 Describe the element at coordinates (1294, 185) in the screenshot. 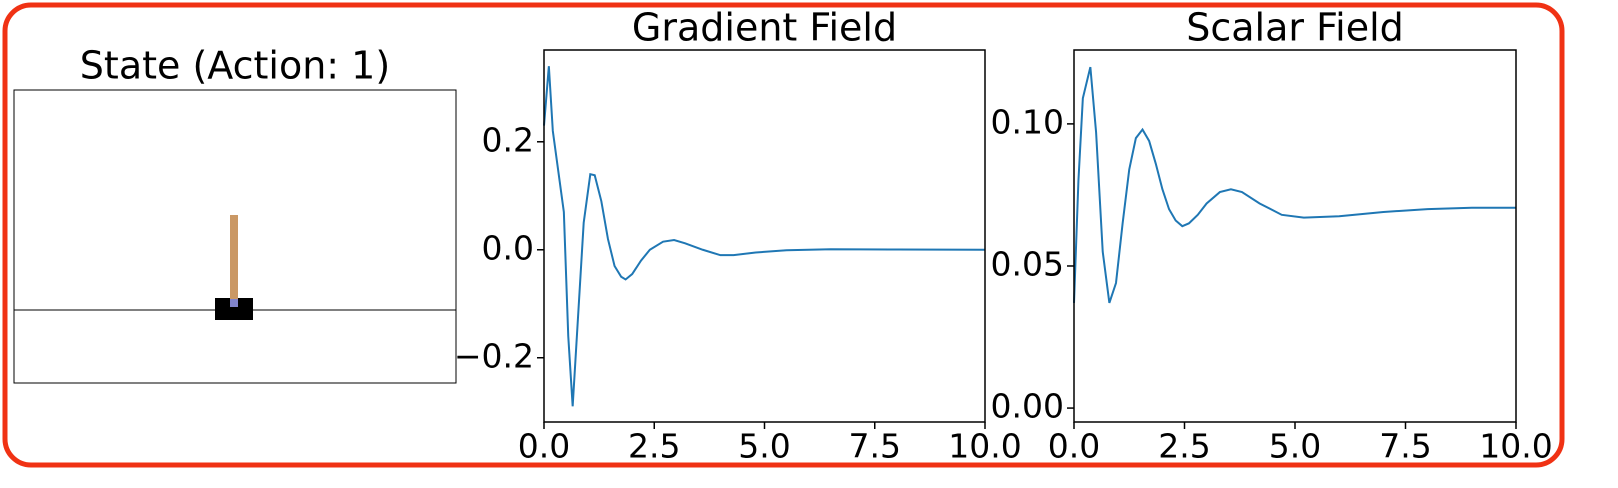

I see `data-line` at that location.